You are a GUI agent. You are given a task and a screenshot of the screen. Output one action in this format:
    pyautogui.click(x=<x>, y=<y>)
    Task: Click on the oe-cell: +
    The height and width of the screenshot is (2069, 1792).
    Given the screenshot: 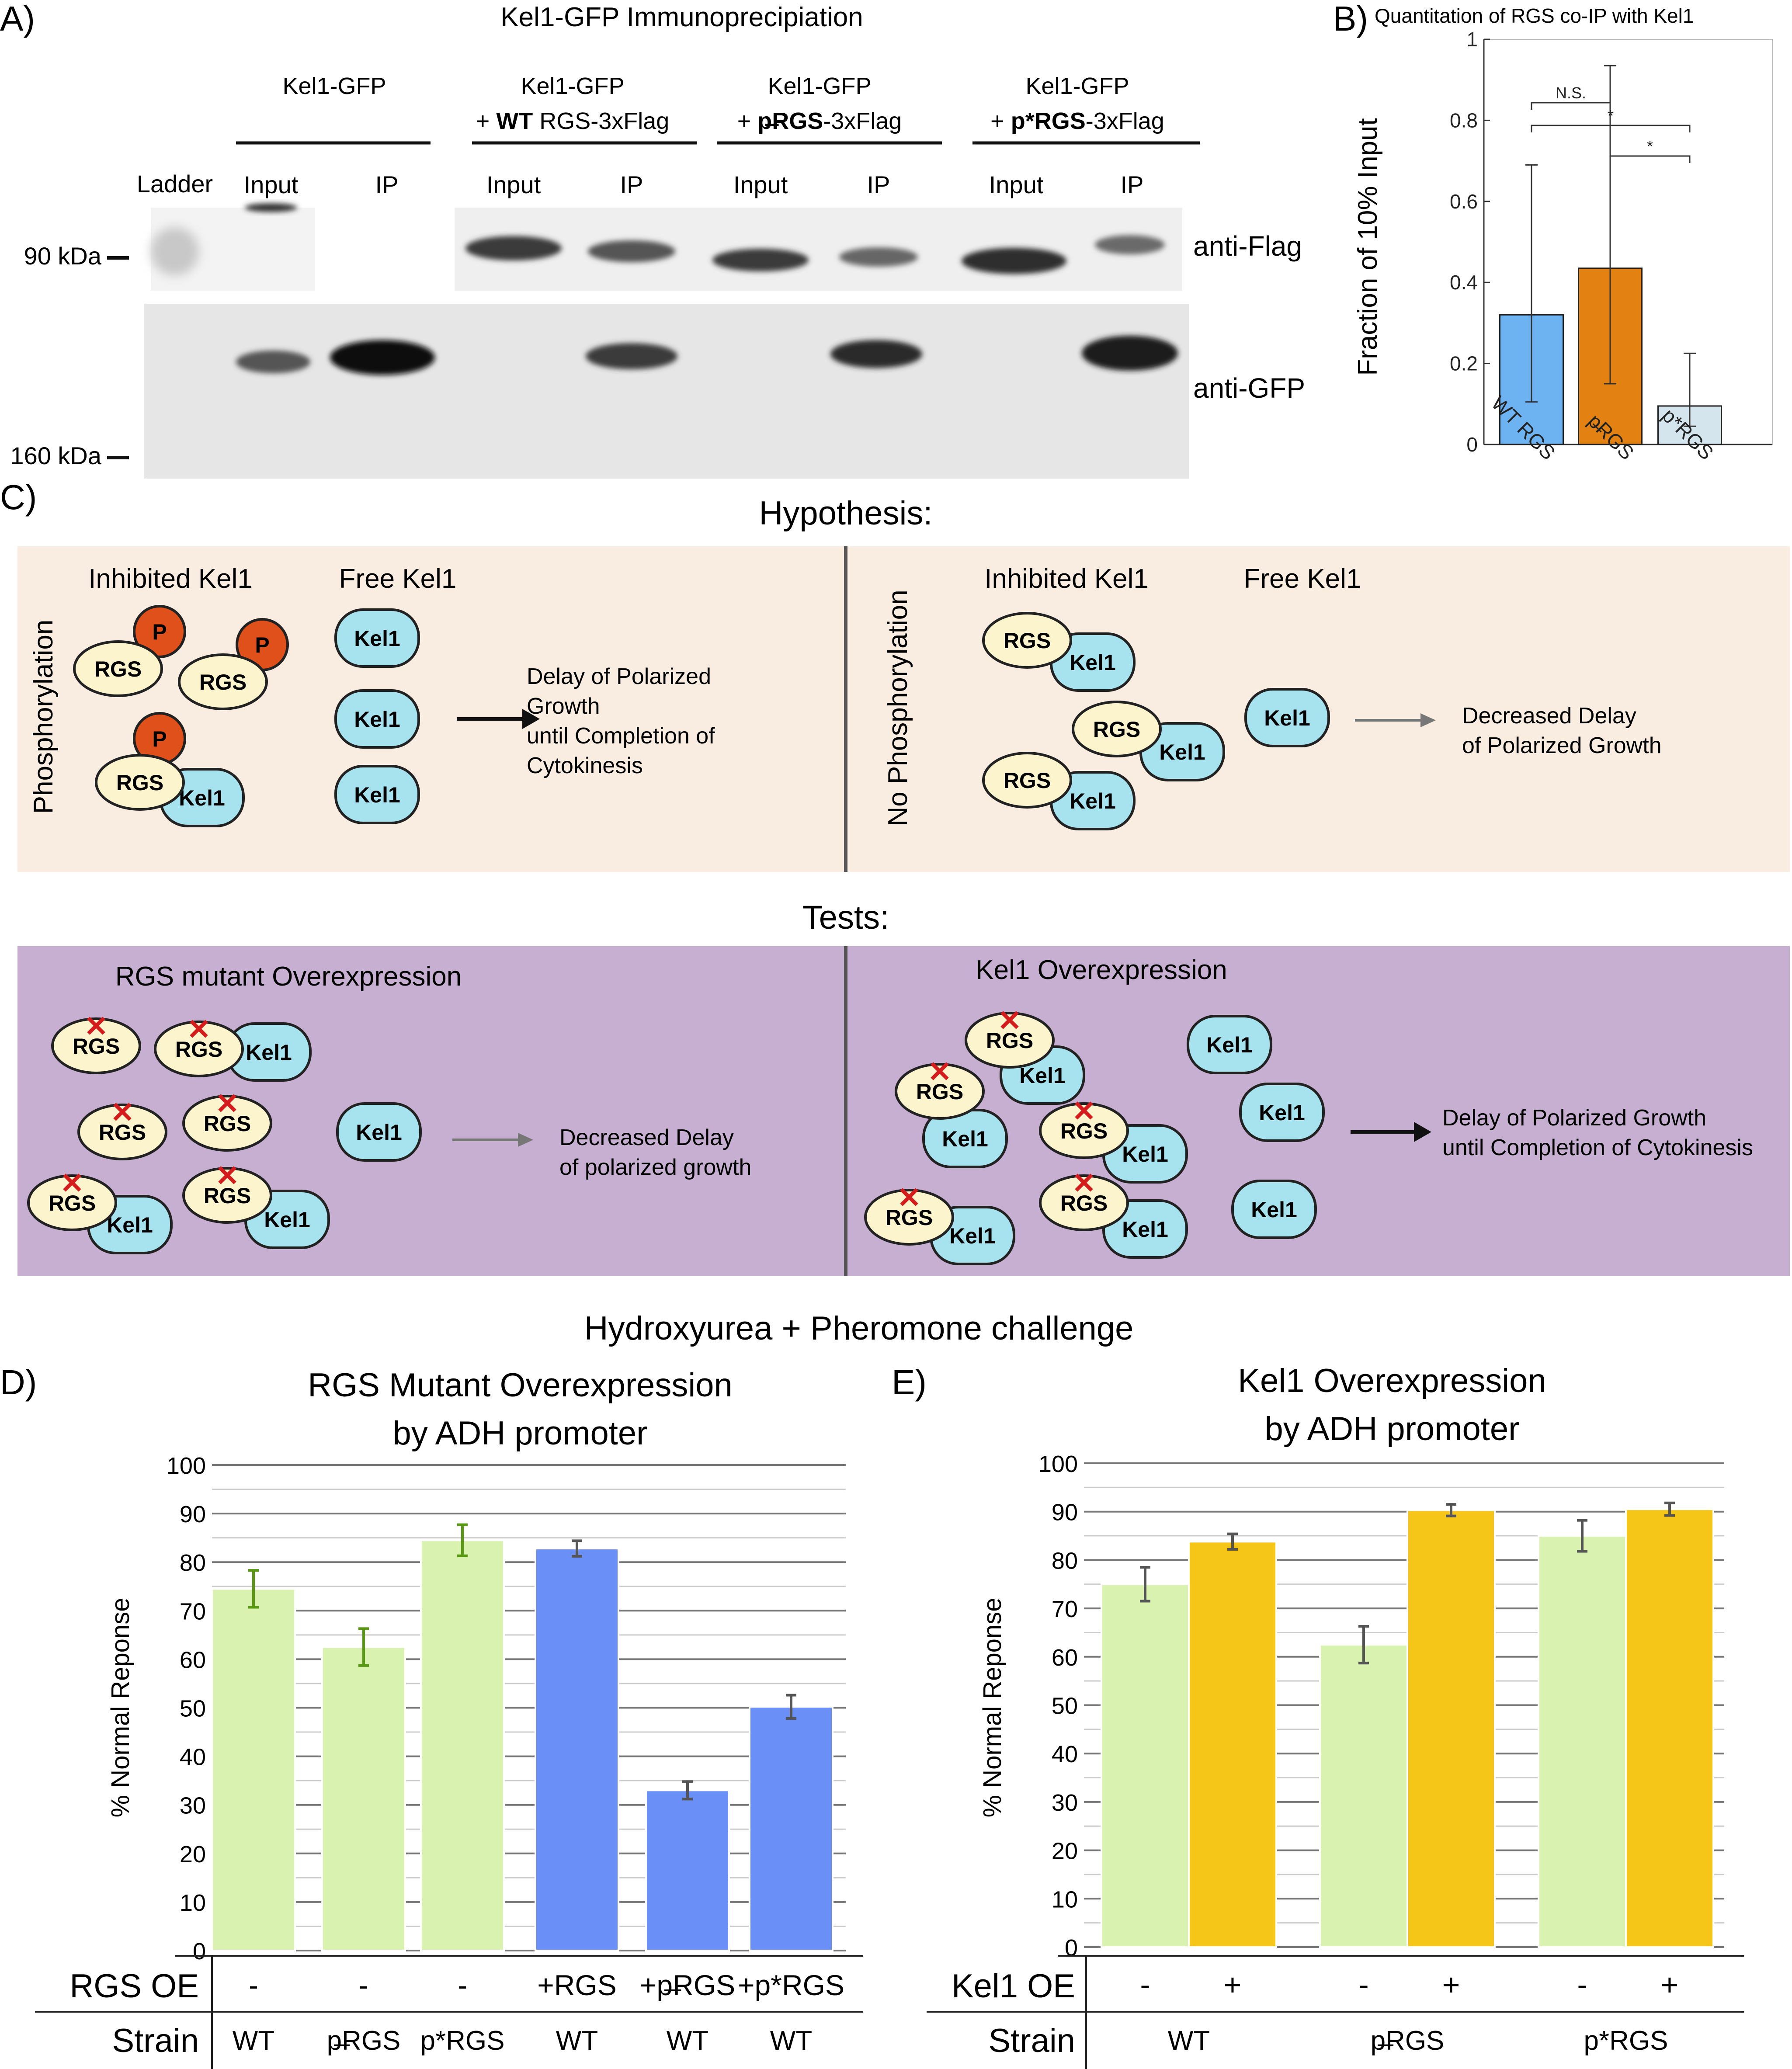 What is the action you would take?
    pyautogui.click(x=1451, y=1985)
    